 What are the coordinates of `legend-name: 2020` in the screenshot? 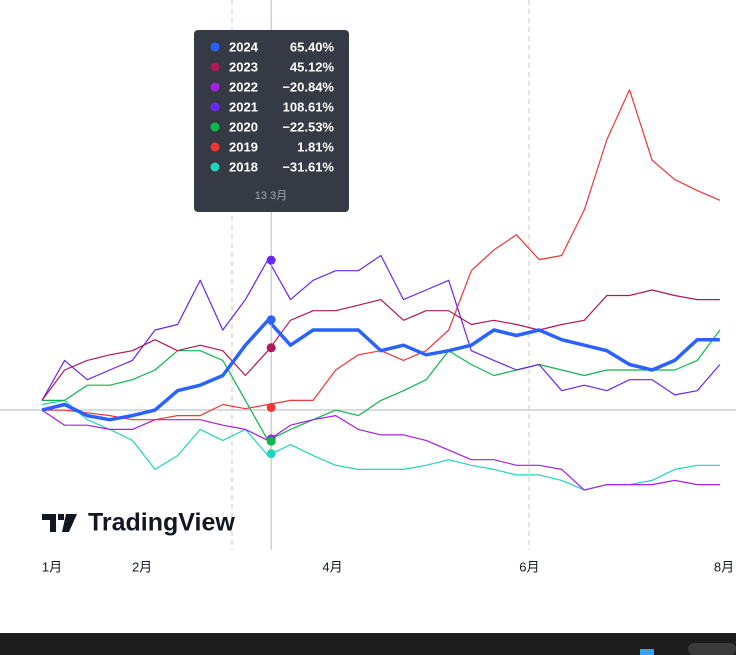 It's located at (243, 126).